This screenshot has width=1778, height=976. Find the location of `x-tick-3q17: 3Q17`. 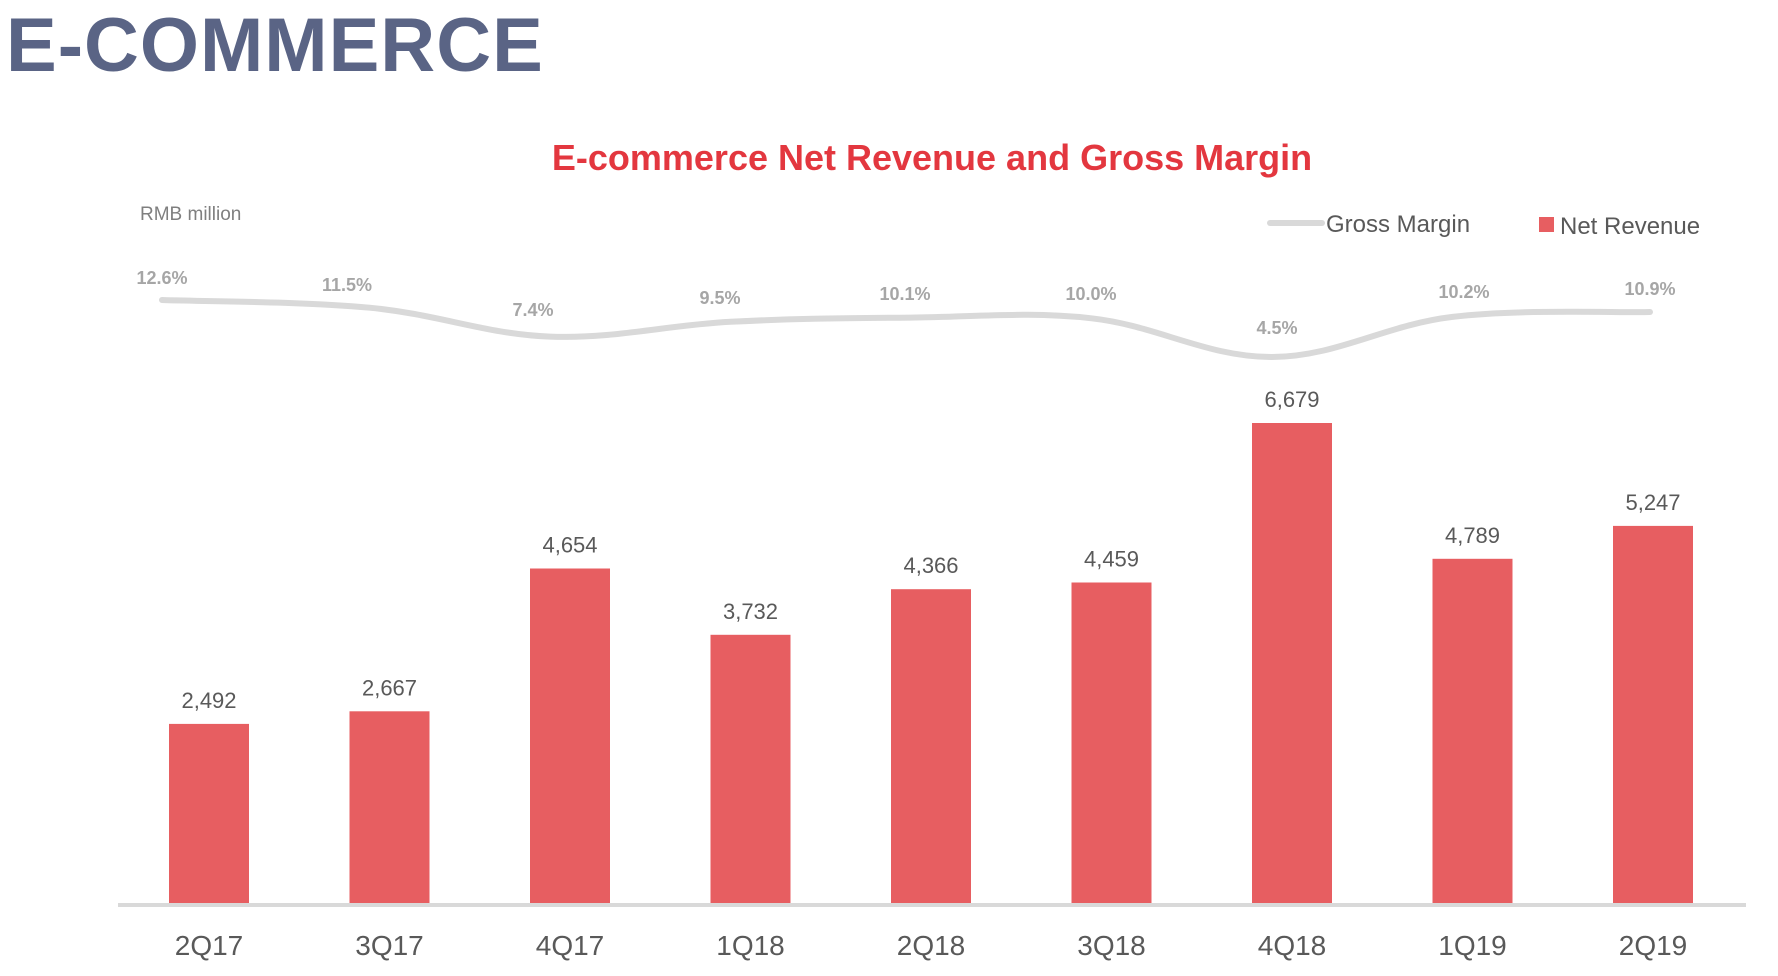

x-tick-3q17: 3Q17 is located at coordinates (389, 945).